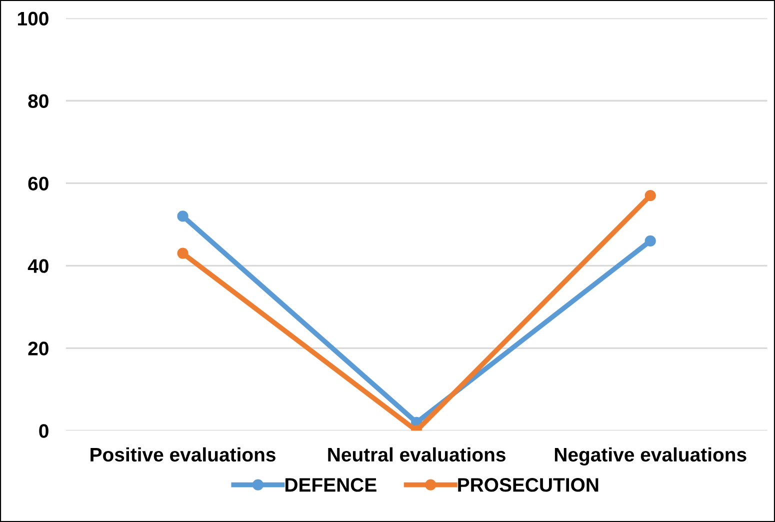 This screenshot has width=775, height=522. Describe the element at coordinates (33, 19) in the screenshot. I see `y-tick-label: 100` at that location.